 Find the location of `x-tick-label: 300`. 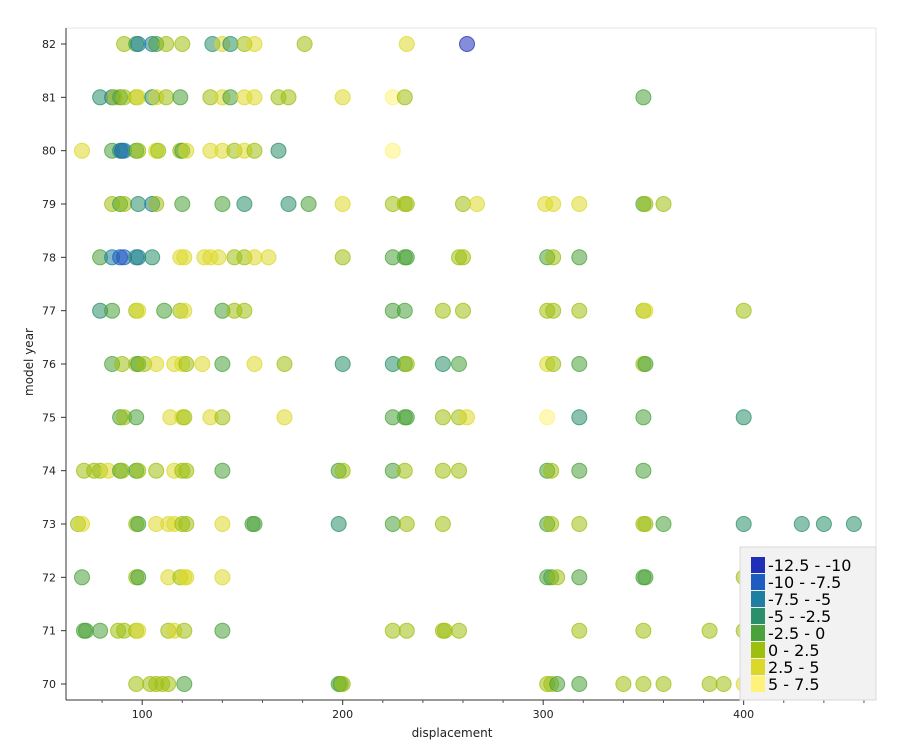

x-tick-label: 300 is located at coordinates (543, 714).